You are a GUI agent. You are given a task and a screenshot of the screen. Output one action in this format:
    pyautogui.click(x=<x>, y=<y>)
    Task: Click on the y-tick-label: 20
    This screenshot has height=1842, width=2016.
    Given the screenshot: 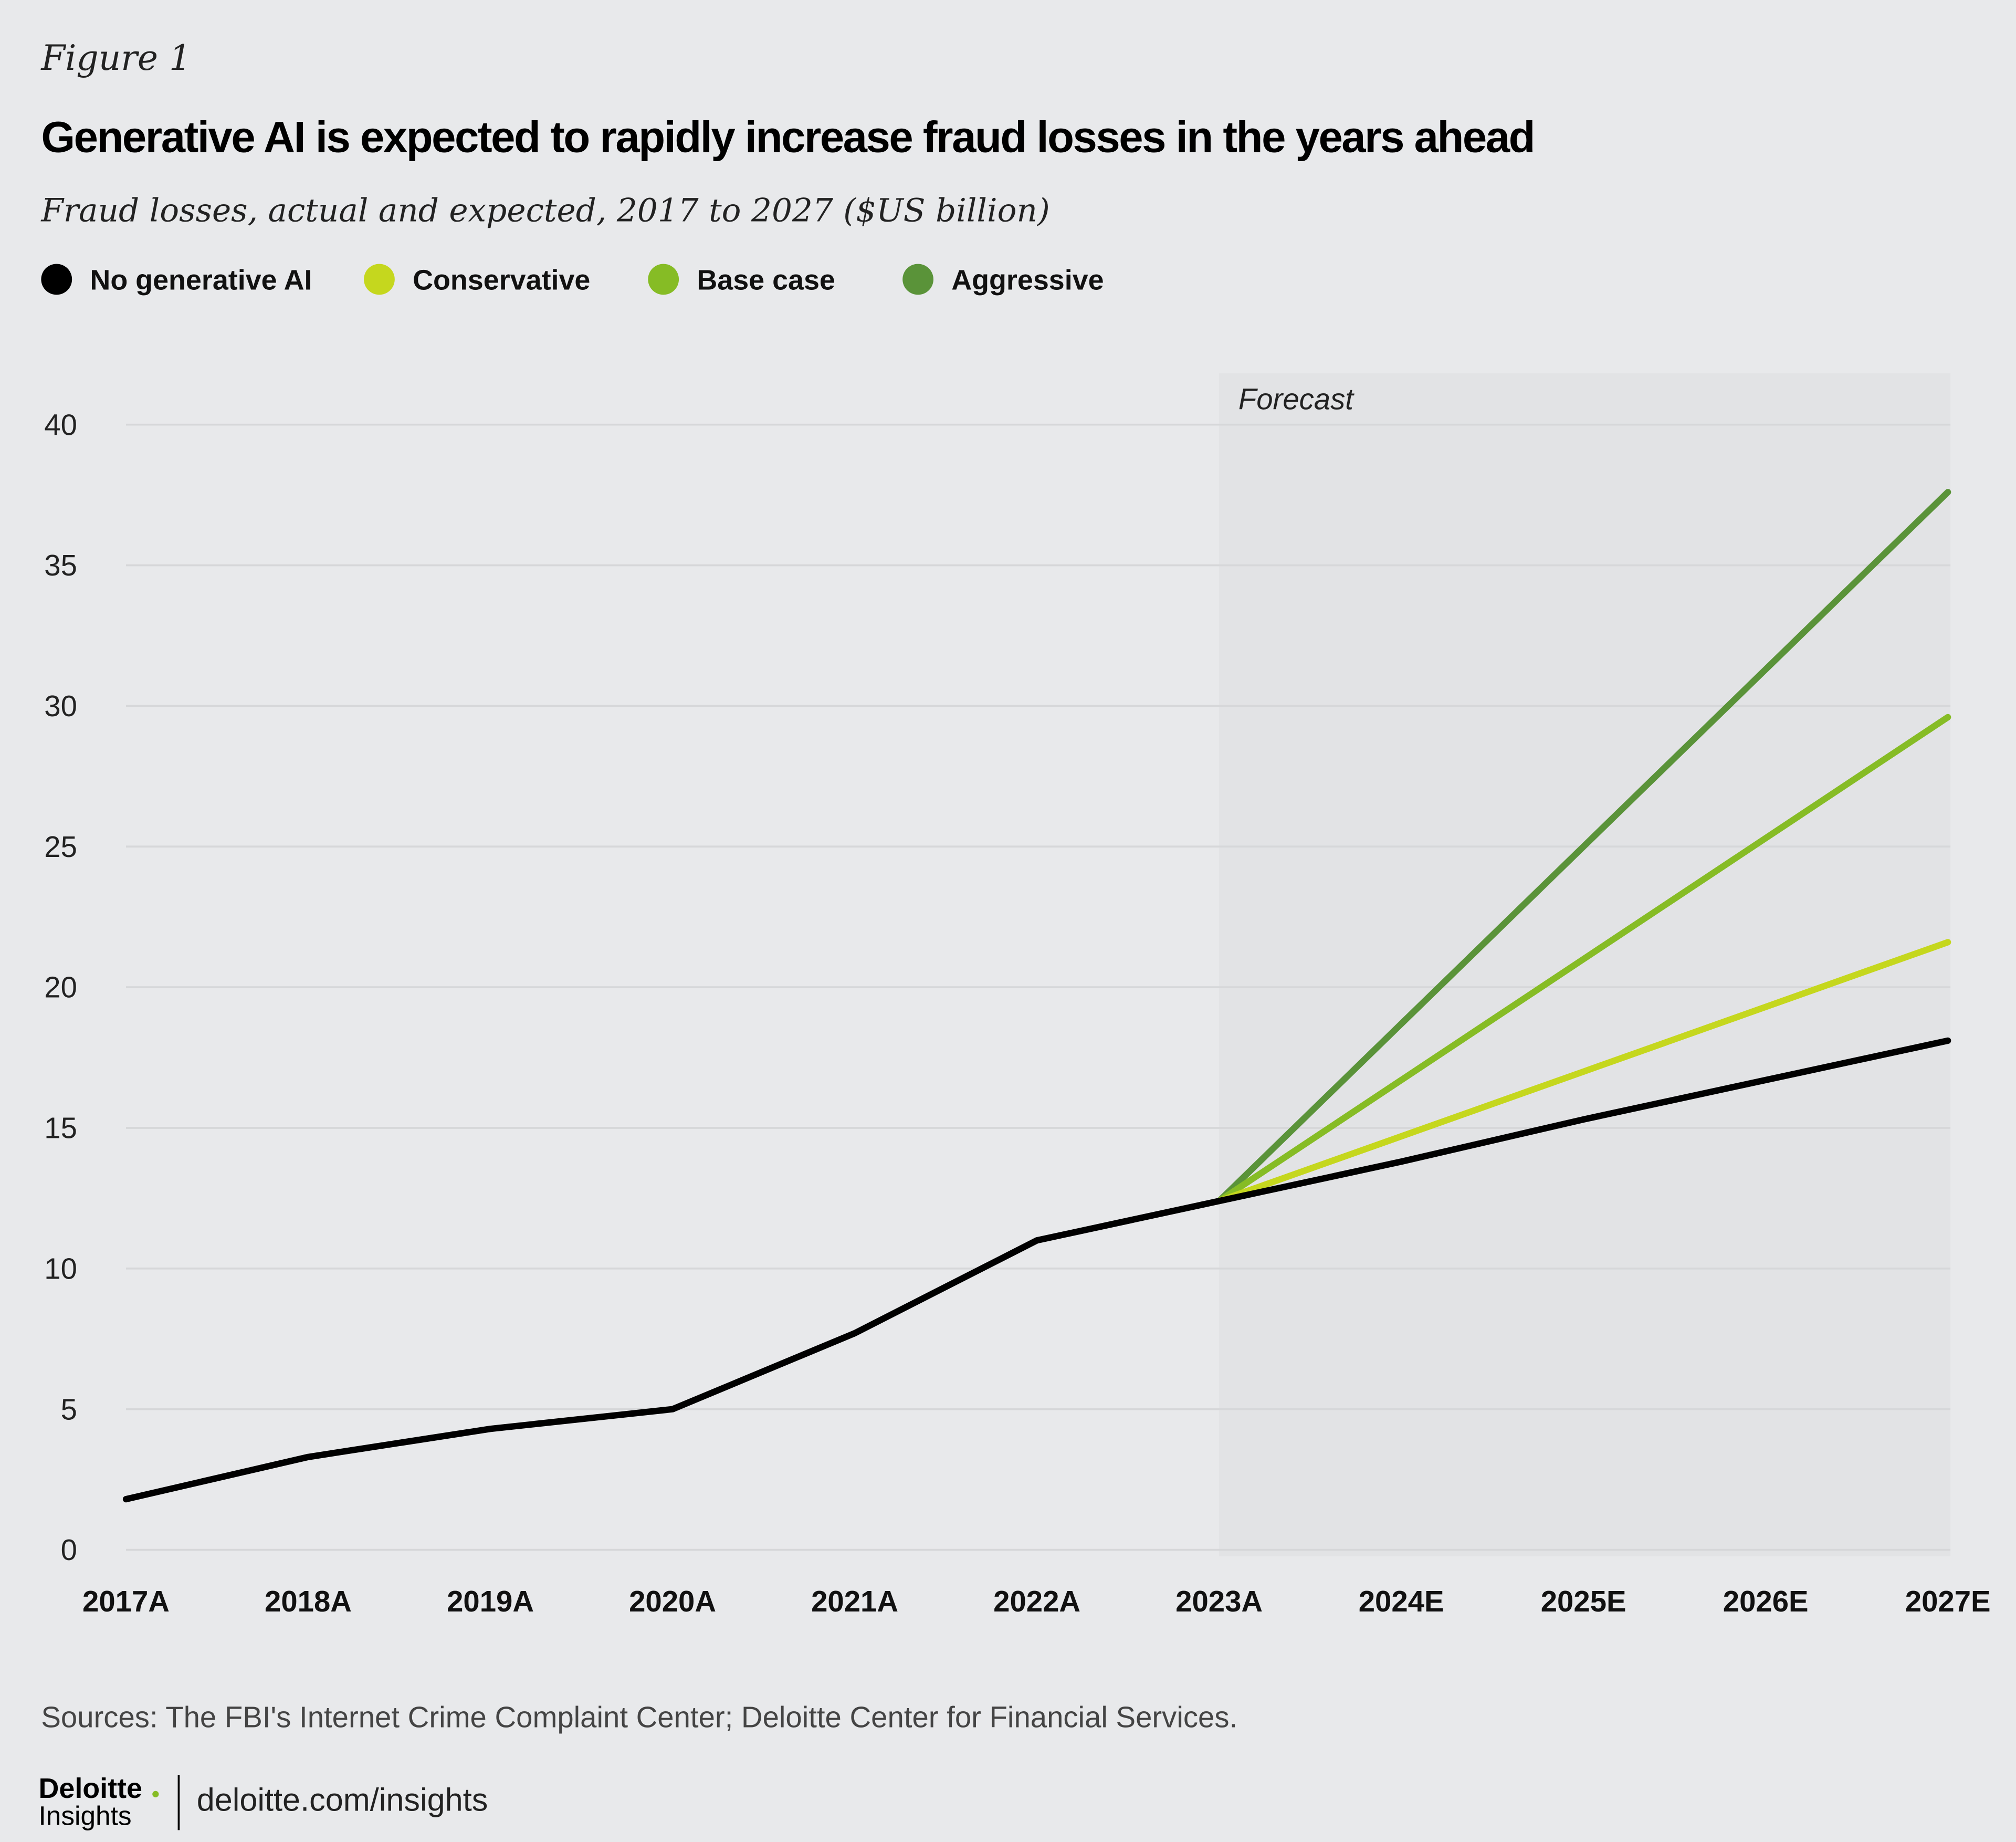 What is the action you would take?
    pyautogui.click(x=60, y=987)
    